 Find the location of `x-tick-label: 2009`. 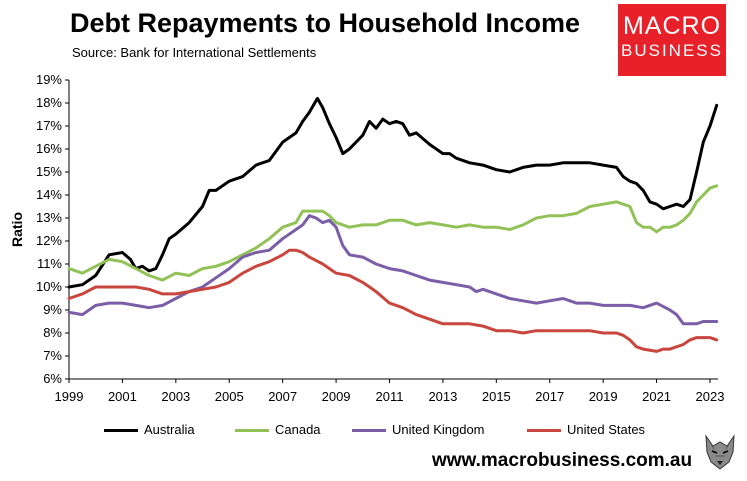

x-tick-label: 2009 is located at coordinates (336, 396).